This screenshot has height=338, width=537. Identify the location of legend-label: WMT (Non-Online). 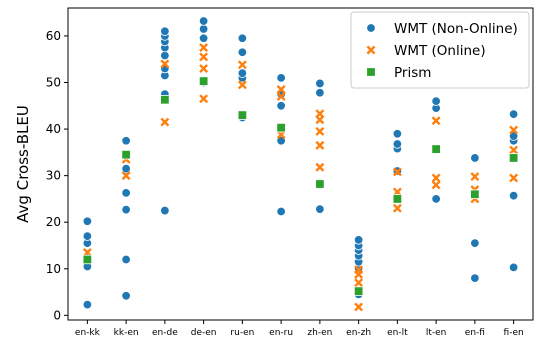
(456, 29).